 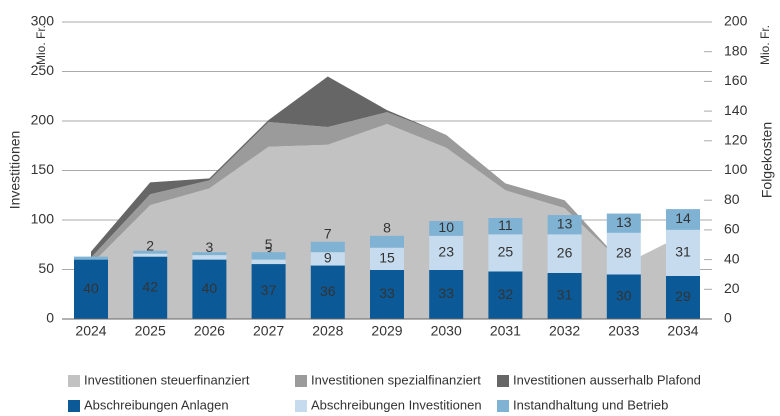 I want to click on y2-tick-label: 100, so click(x=736, y=169).